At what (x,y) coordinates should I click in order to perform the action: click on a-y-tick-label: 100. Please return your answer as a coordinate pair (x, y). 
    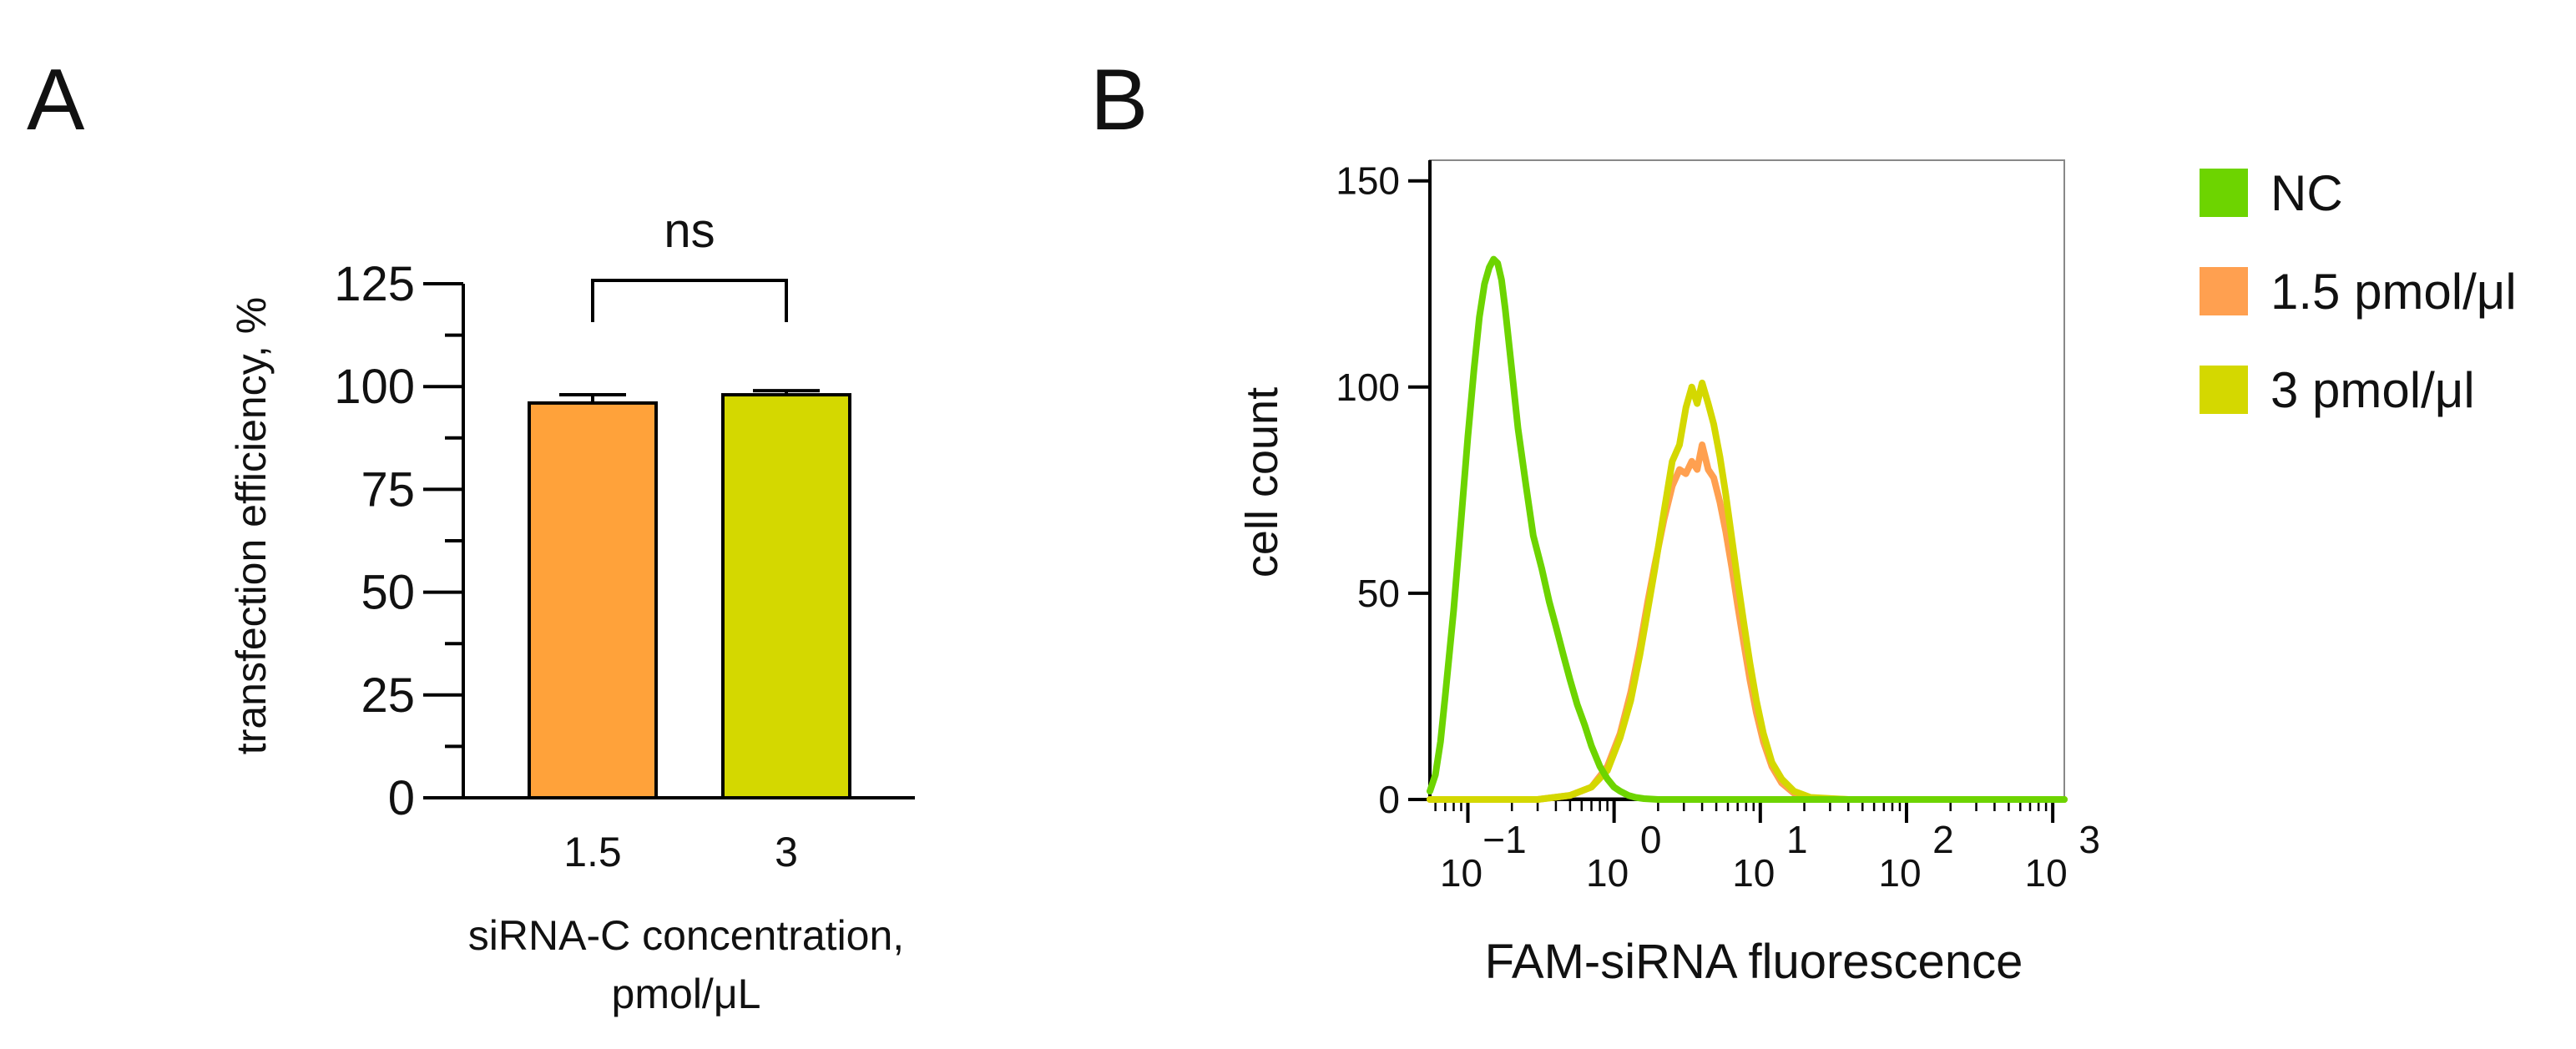
    Looking at the image, I should click on (374, 387).